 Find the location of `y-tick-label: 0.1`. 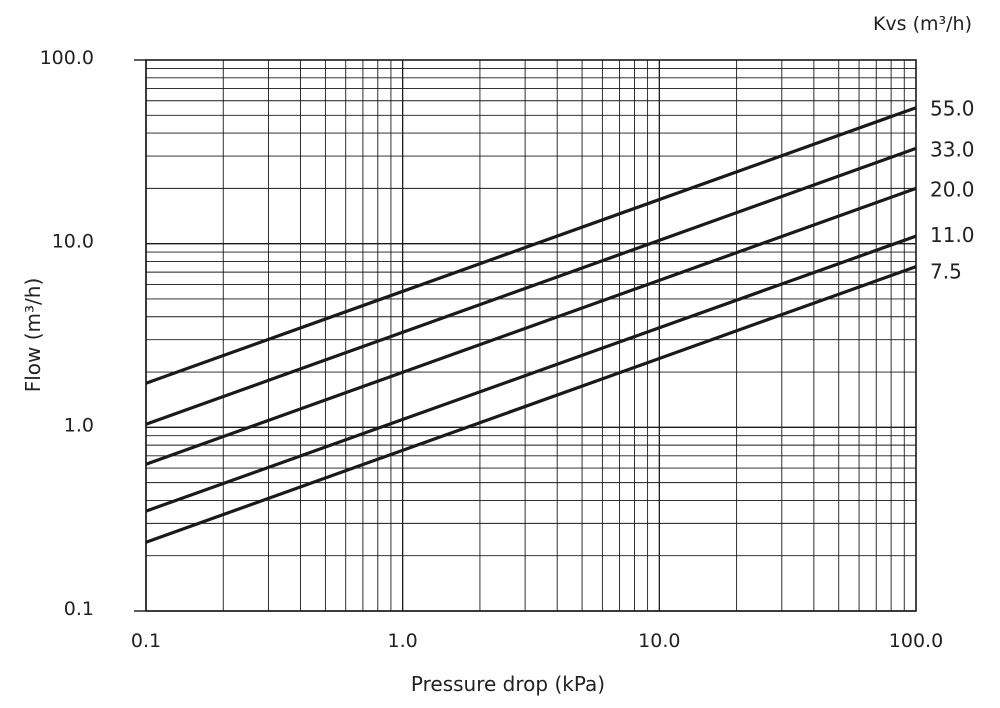

y-tick-label: 0.1 is located at coordinates (79, 609).